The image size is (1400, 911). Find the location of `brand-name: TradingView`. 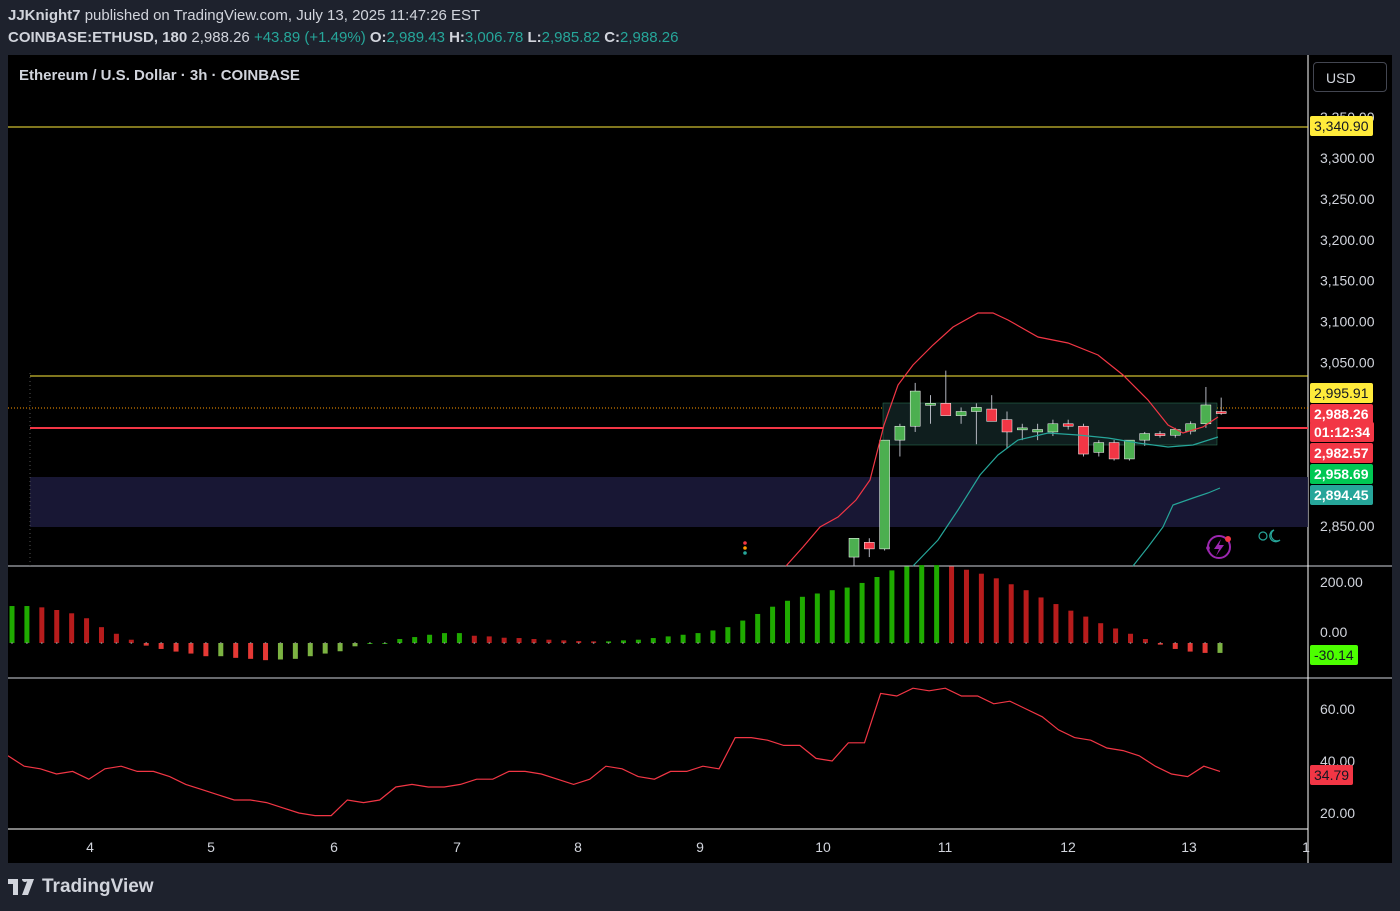

brand-name: TradingView is located at coordinates (98, 886).